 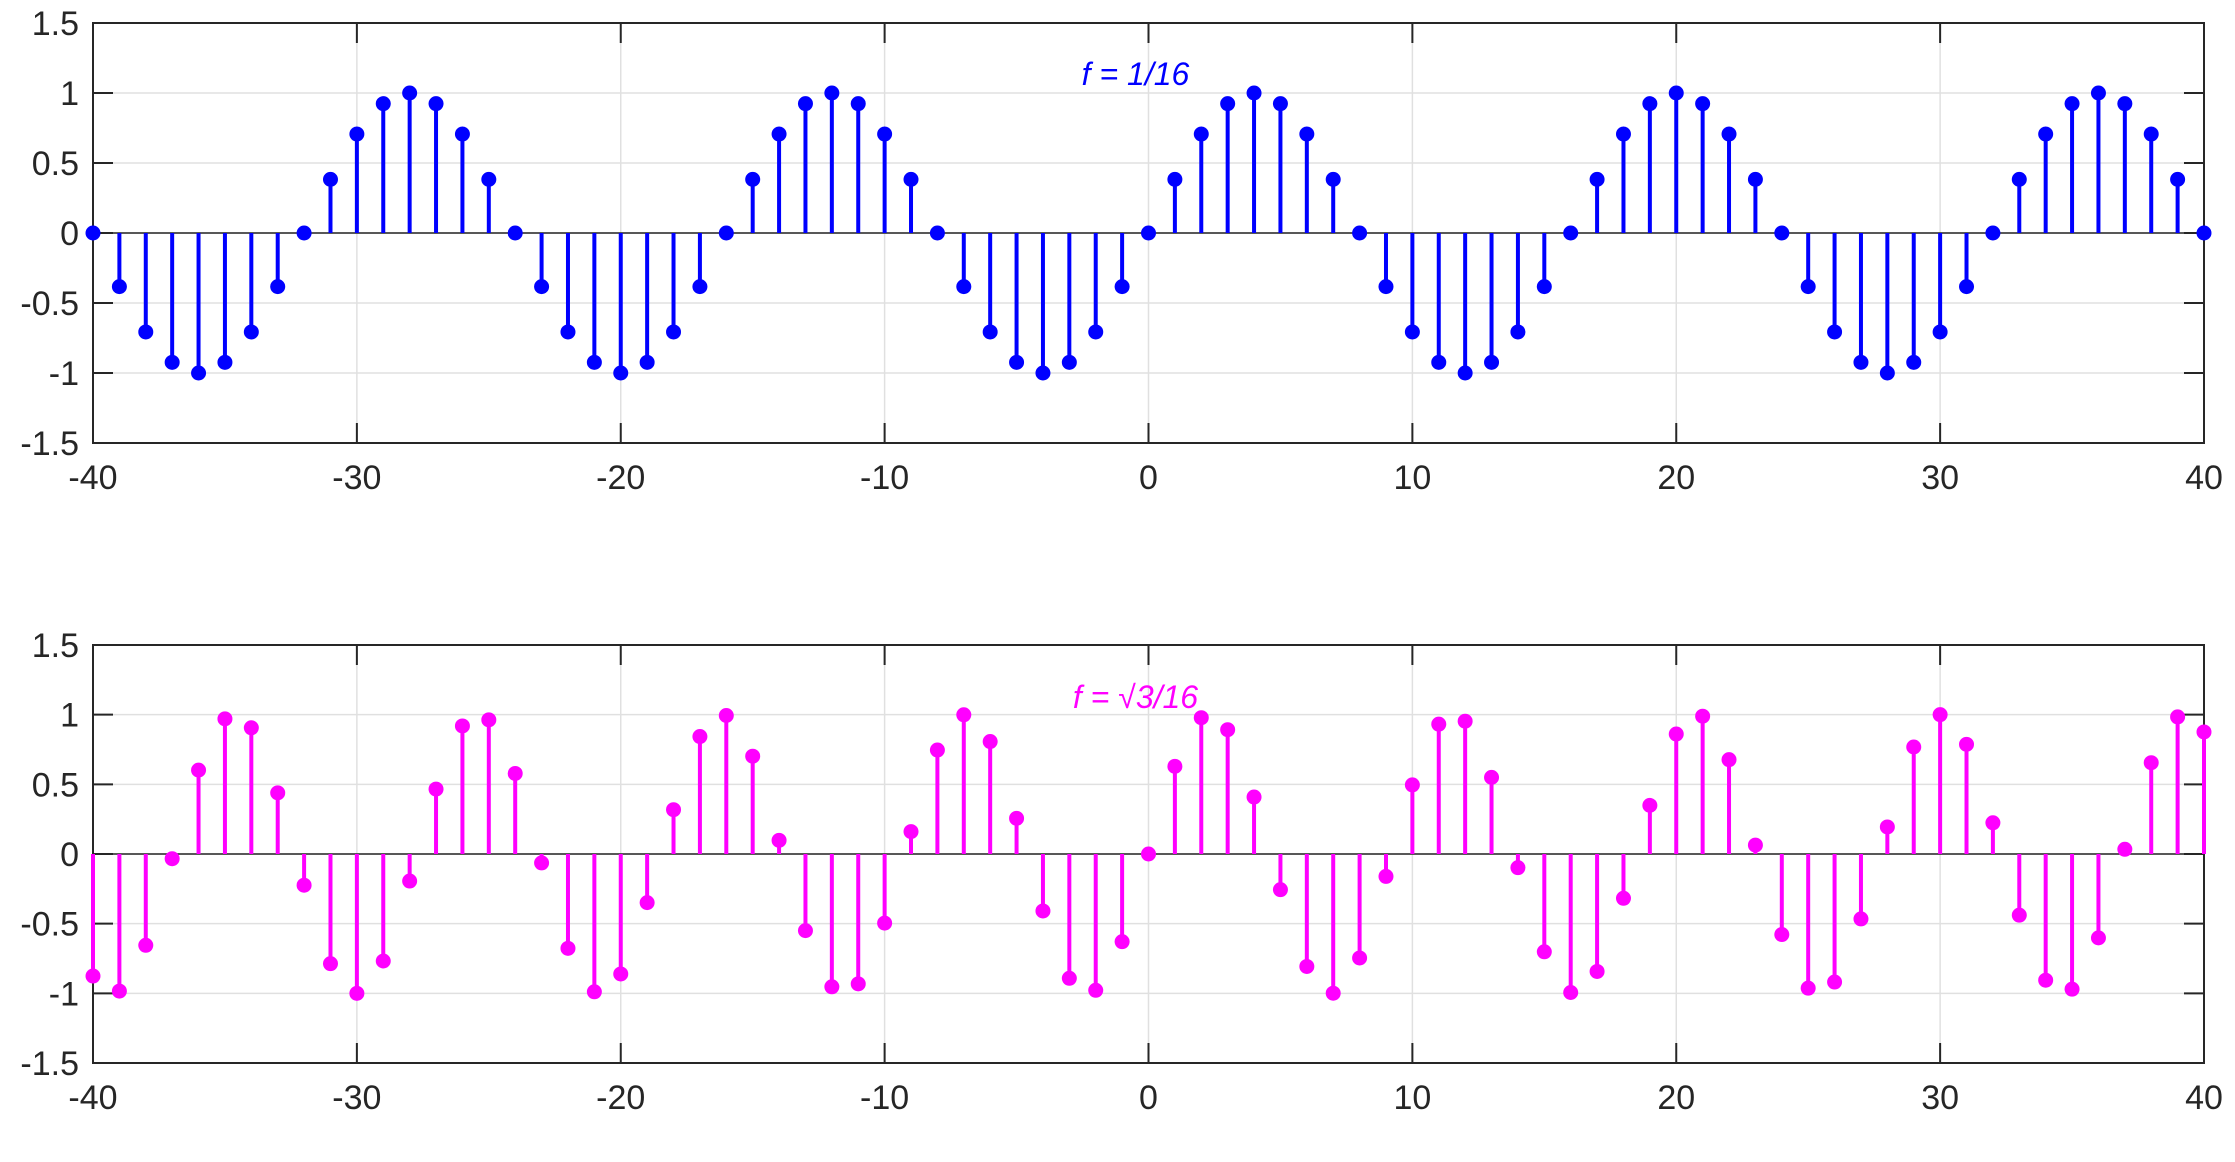 What do you see at coordinates (1412, 1098) in the screenshot?
I see `x-tick-label: 10` at bounding box center [1412, 1098].